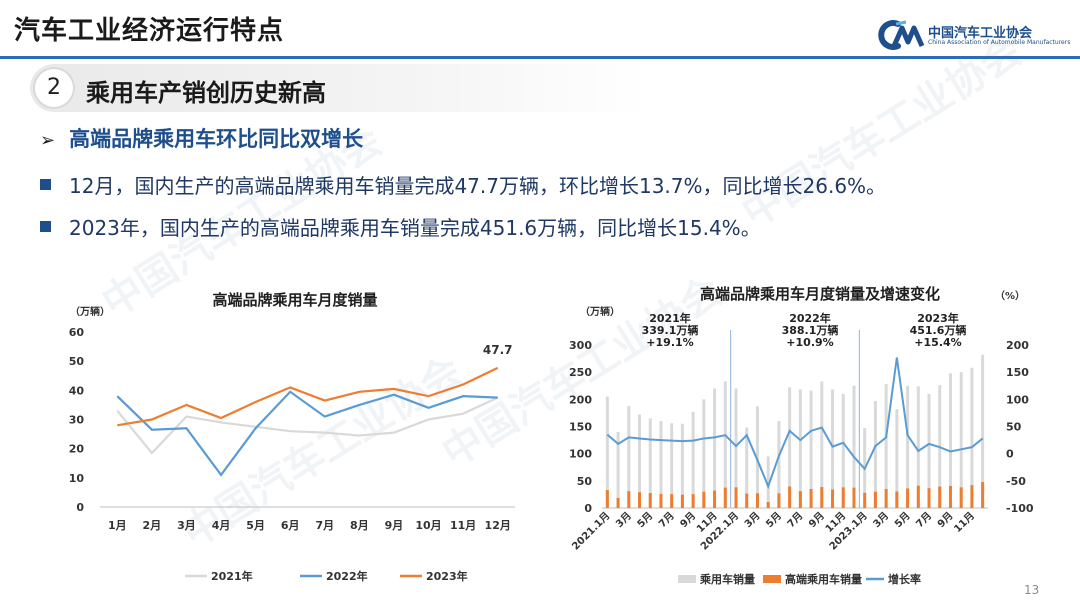 The image size is (1080, 608). Describe the element at coordinates (1010, 454) in the screenshot. I see `chart2-y2-tick-label: 0` at that location.